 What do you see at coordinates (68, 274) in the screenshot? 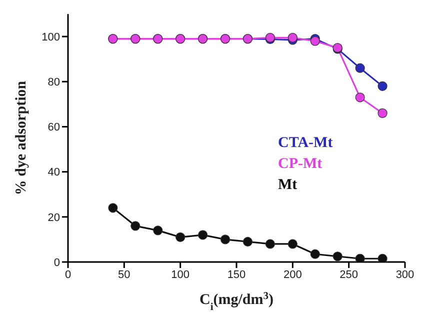
I see `x-tick-label: 0` at bounding box center [68, 274].